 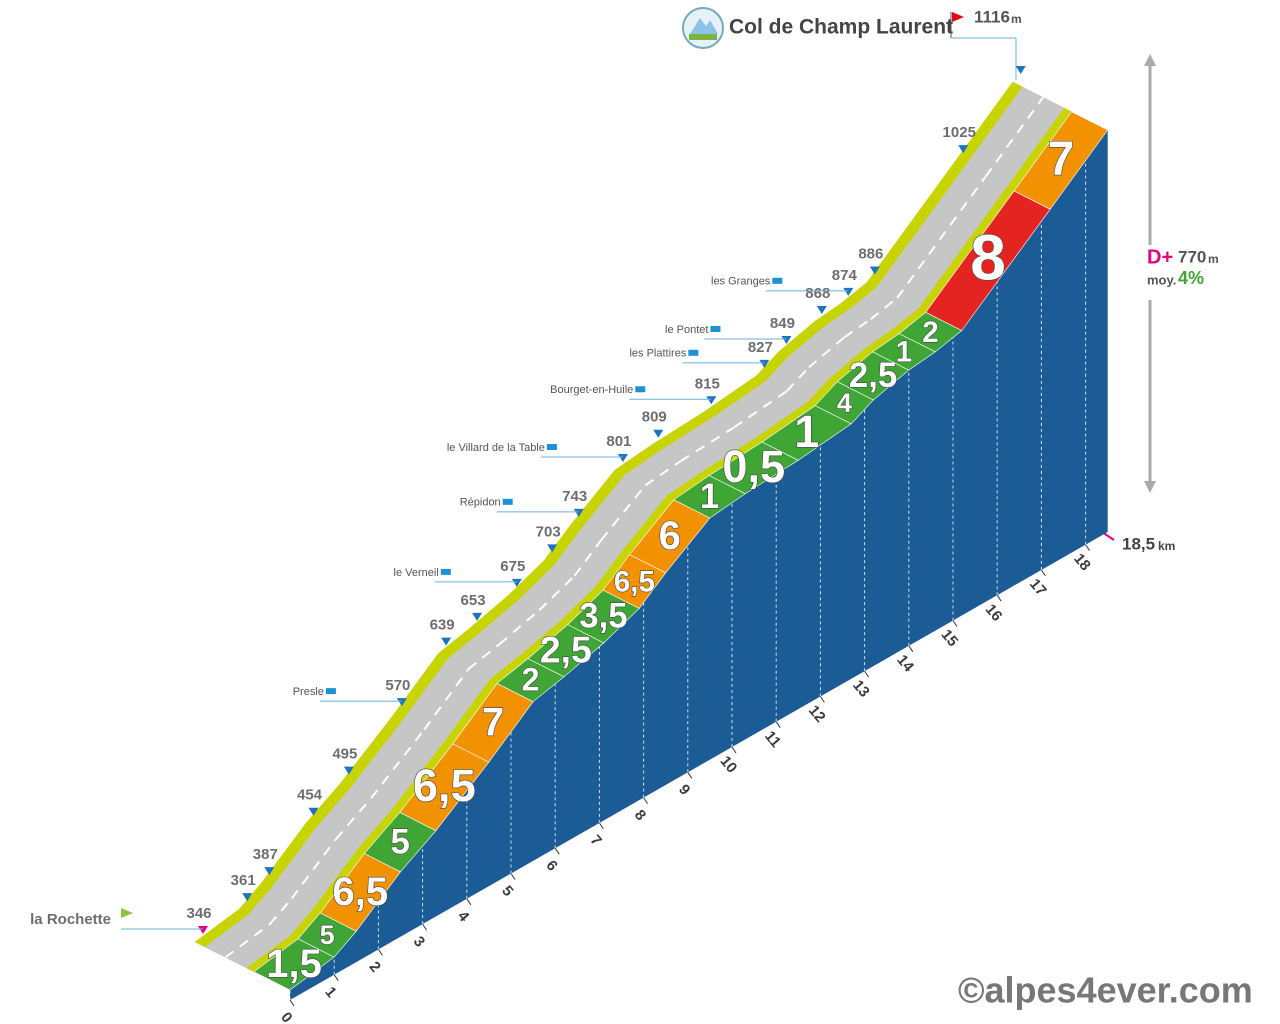 I want to click on x-tick-label: 5, so click(x=507, y=890).